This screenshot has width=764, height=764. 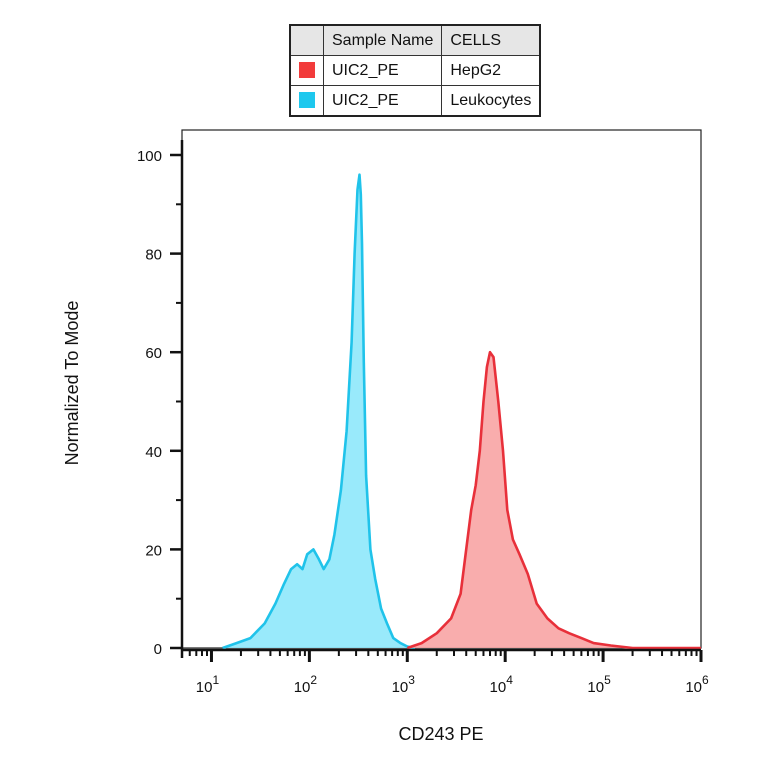 I want to click on legend-row-leukocytes: UIC2_PE Leukocytes, so click(x=415, y=101).